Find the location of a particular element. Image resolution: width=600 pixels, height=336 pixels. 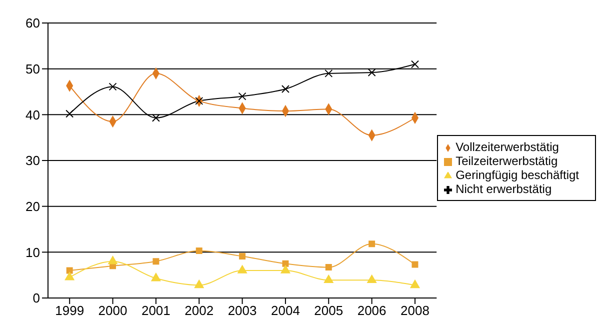

y-tick-label: 50 is located at coordinates (33, 68).